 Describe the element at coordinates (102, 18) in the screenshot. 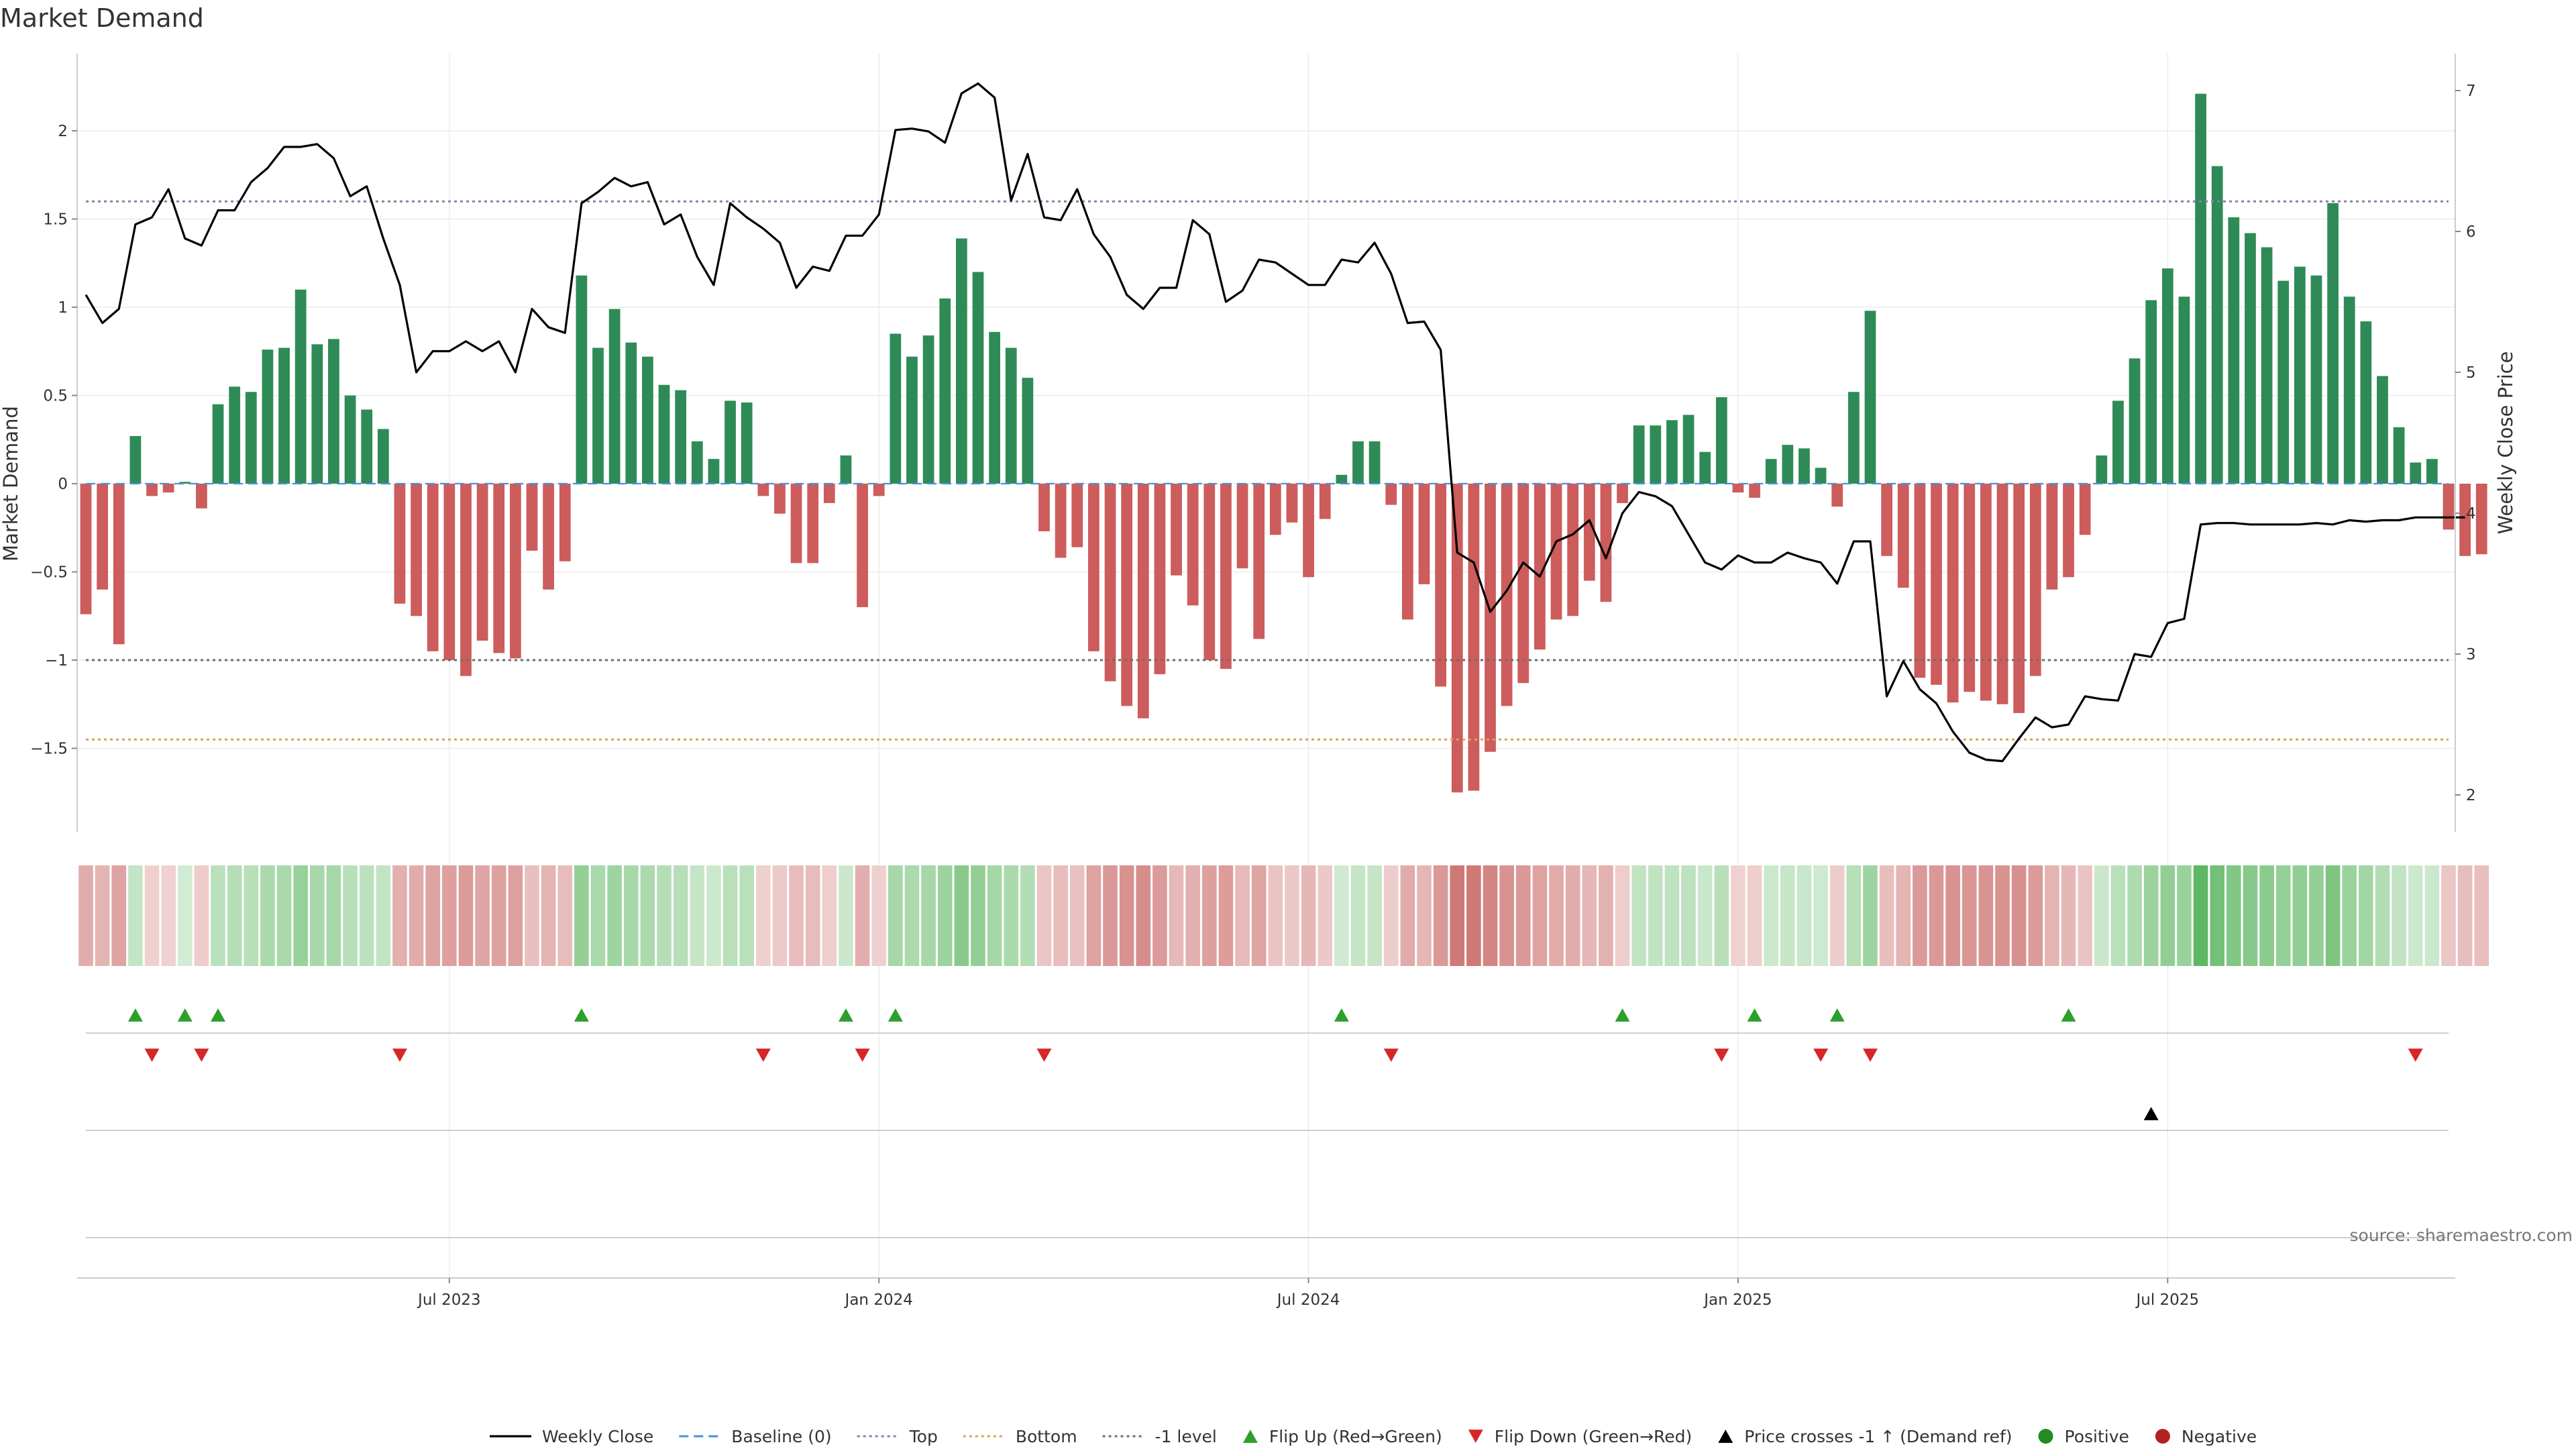

I see `chart-title: Market Demand` at that location.